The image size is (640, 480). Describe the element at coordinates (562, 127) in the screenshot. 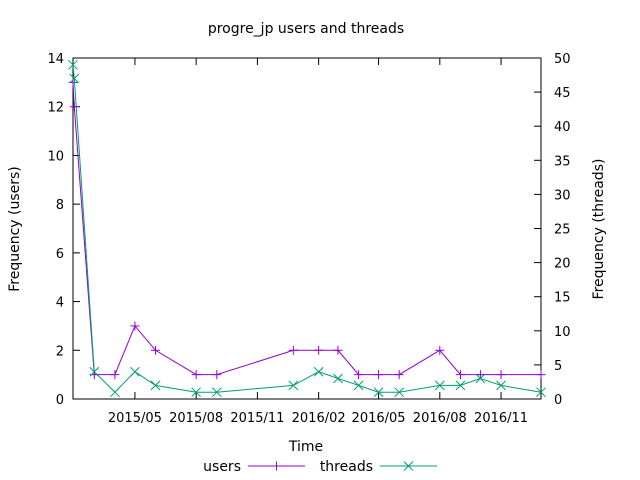

I see `y2-tick-label: 40` at that location.